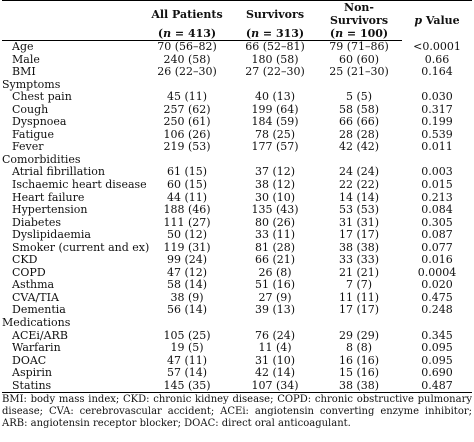 Image resolution: width=474 pixels, height=442 pixels. I want to click on row-label: Dyslipidaemia, so click(51, 235).